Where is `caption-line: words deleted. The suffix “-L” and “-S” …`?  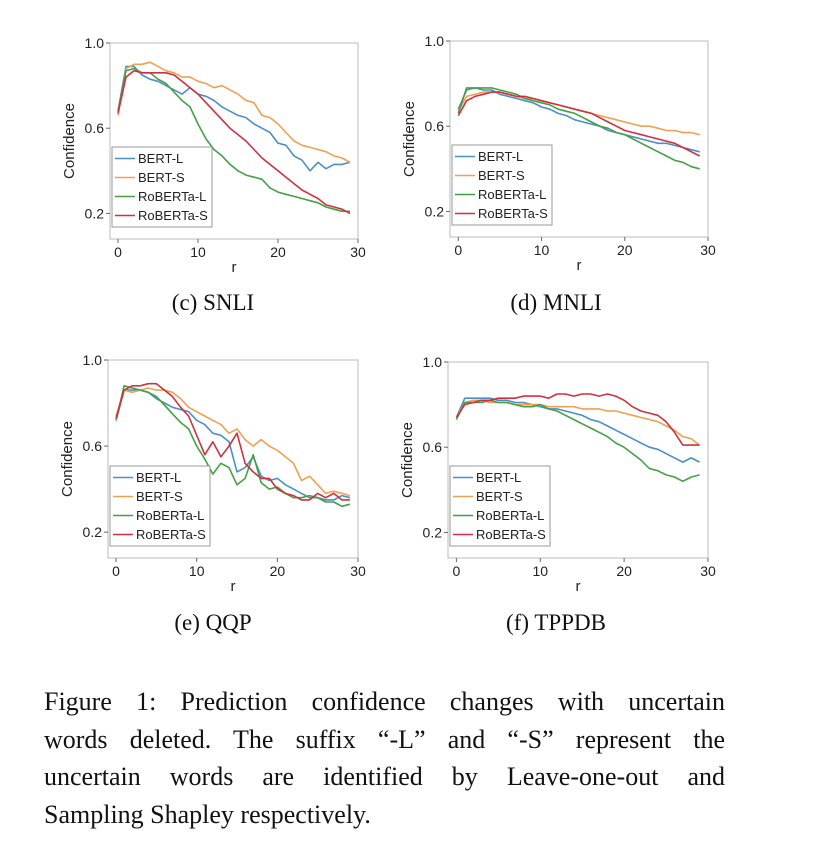
caption-line: words deleted. The suffix “-L” and “-S” … is located at coordinates (384, 739).